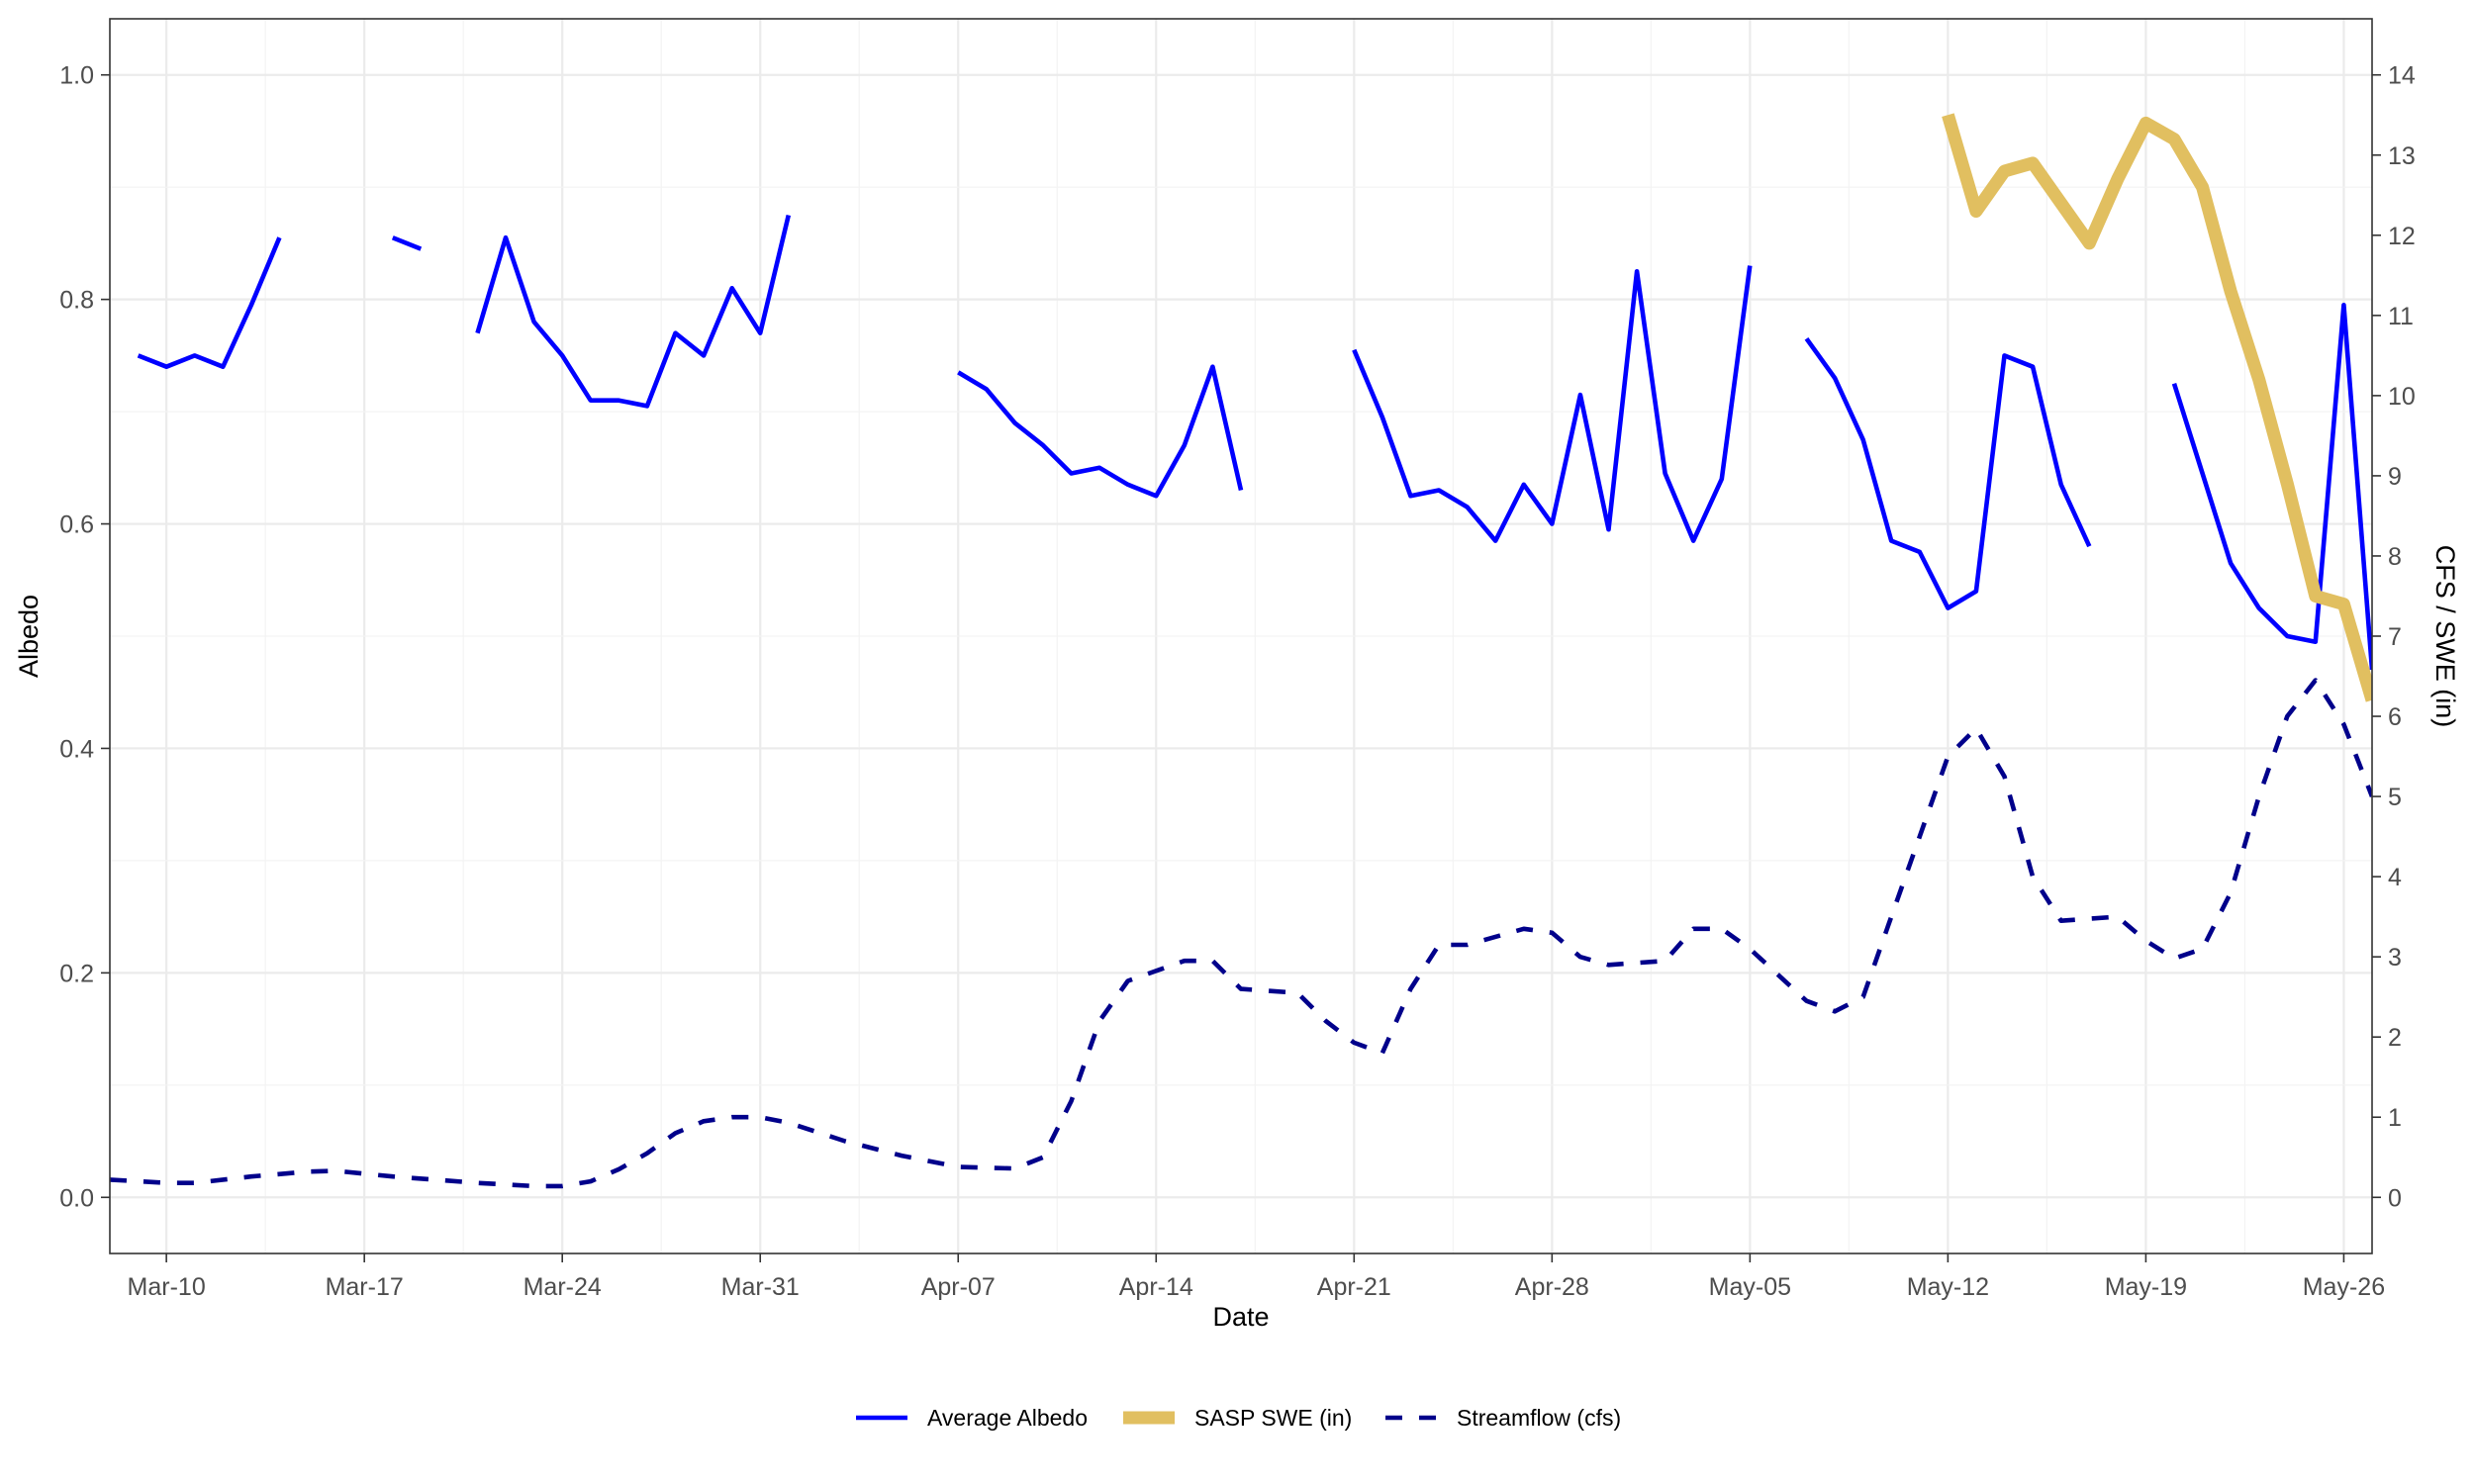  Describe the element at coordinates (77, 749) in the screenshot. I see `y-left-tick-label: 0.4` at that location.